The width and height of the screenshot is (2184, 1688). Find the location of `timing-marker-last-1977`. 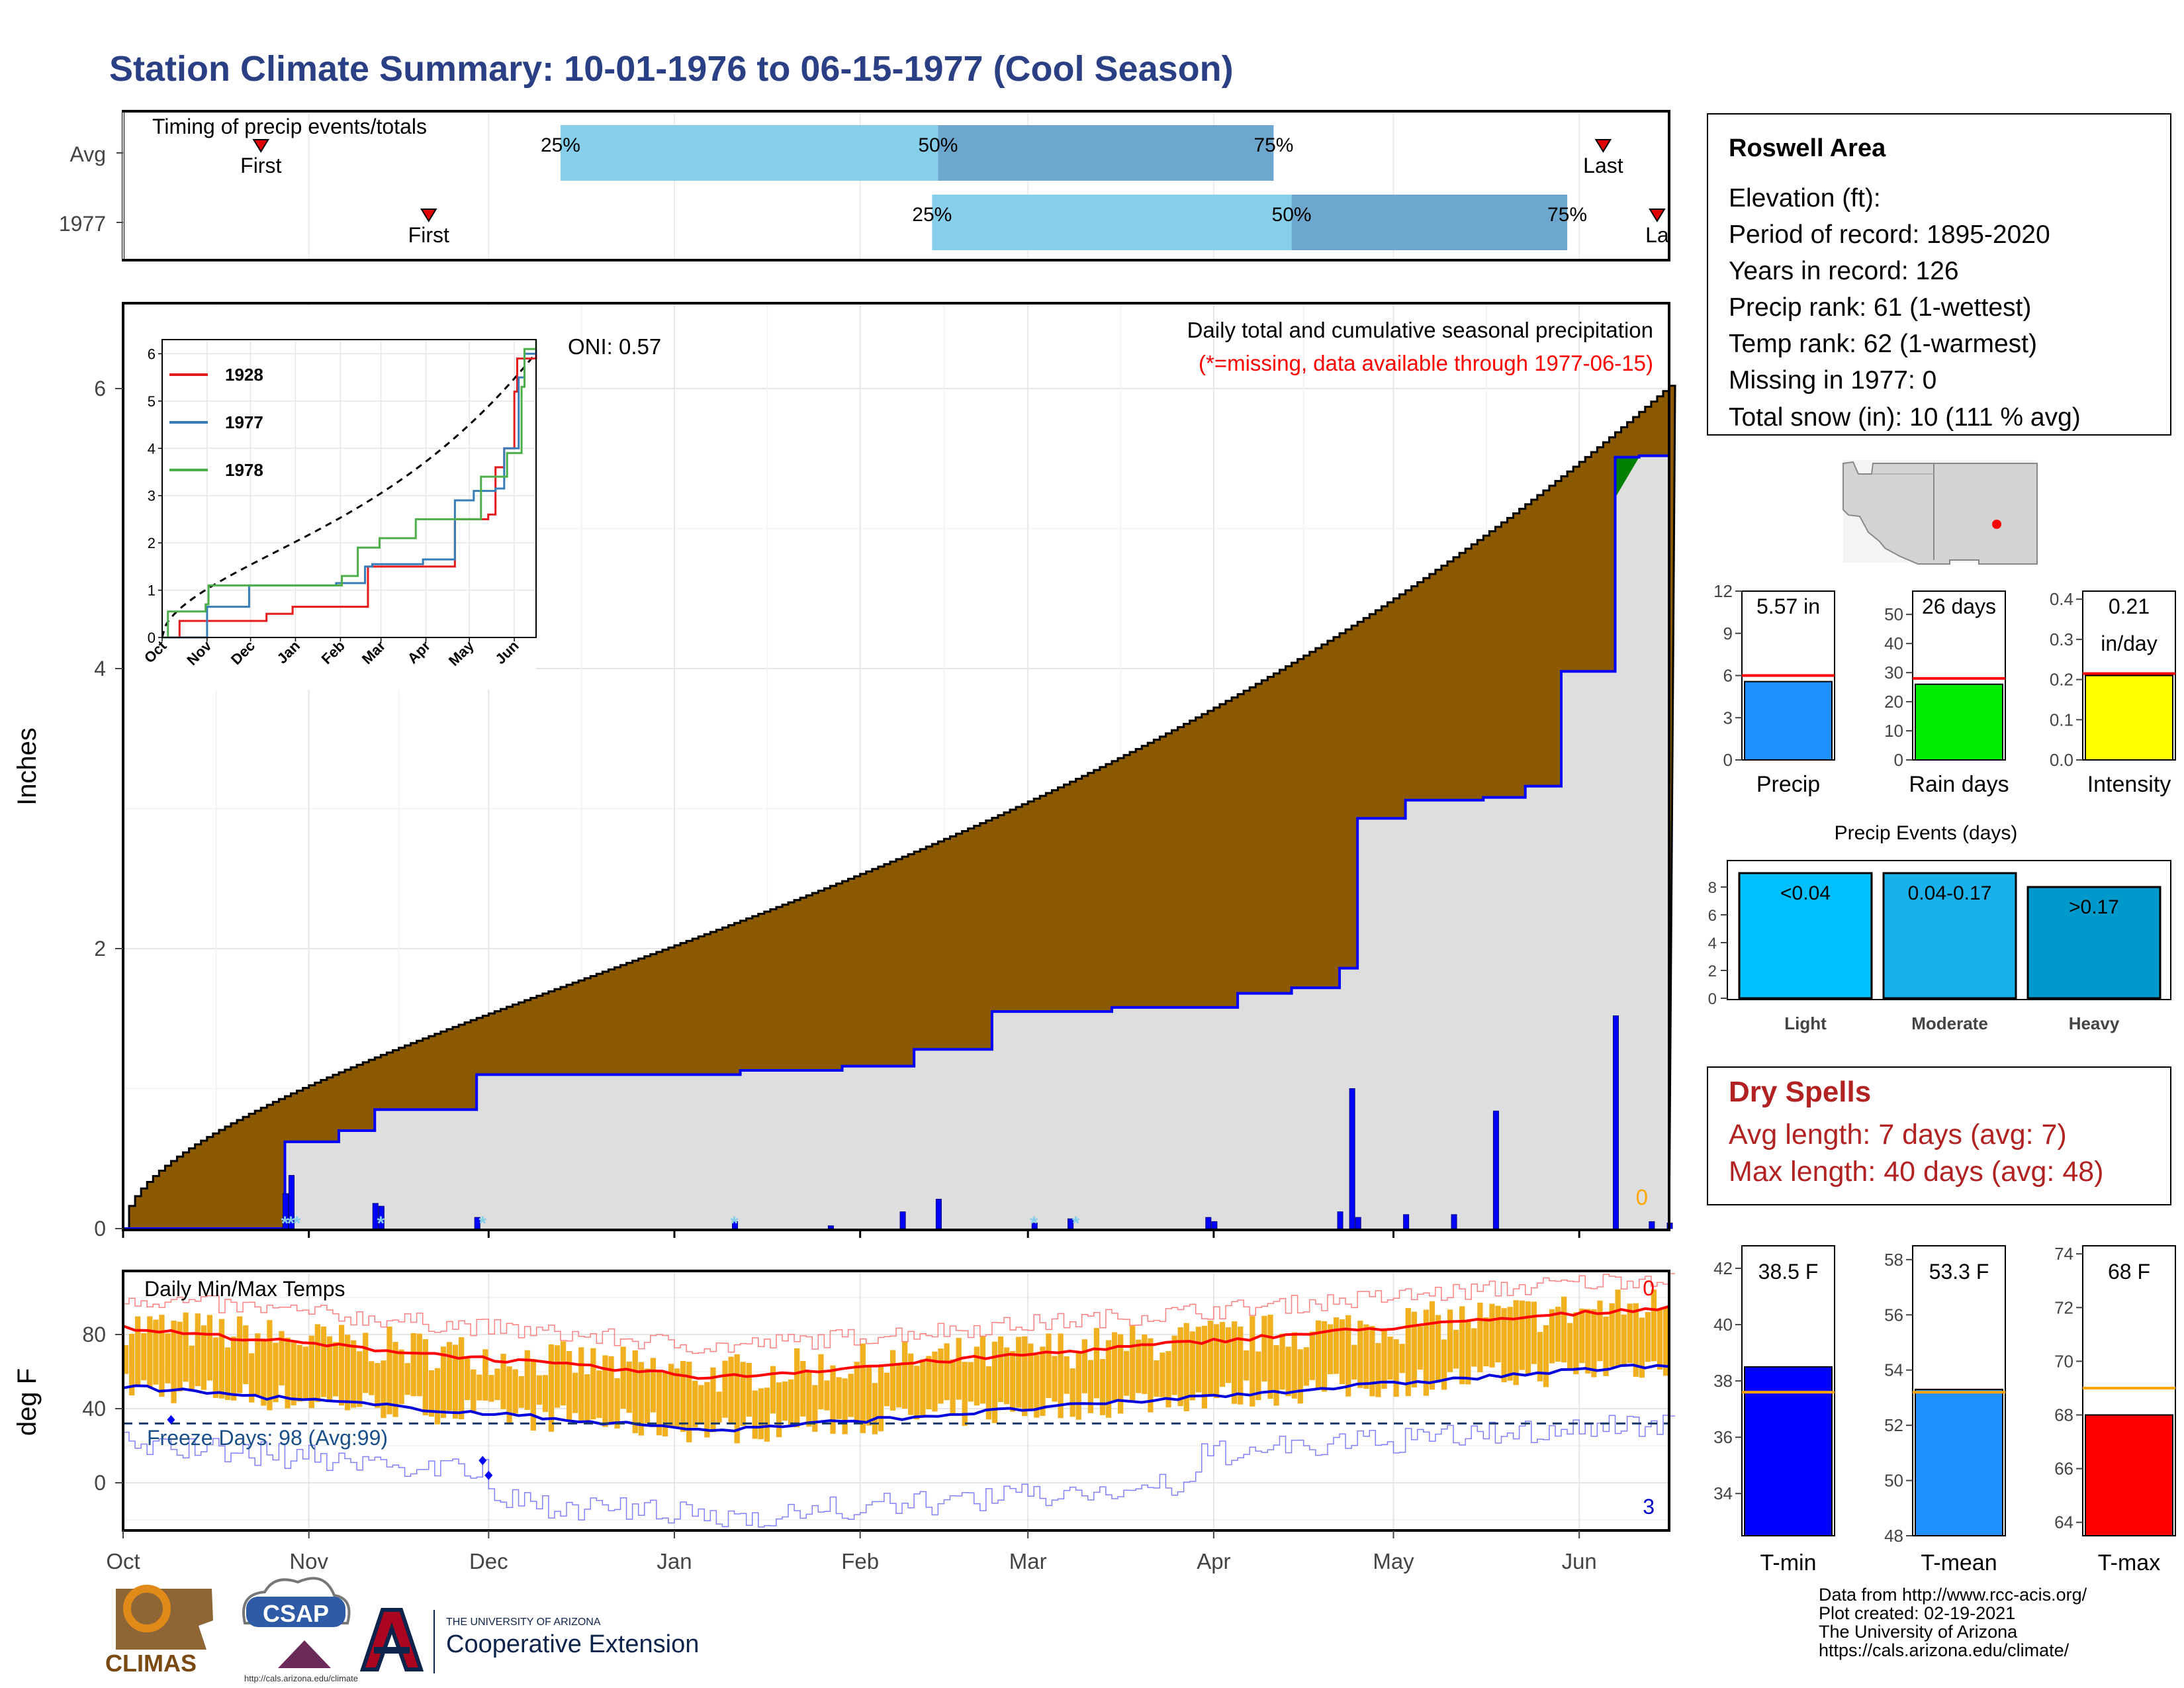

timing-marker-last-1977 is located at coordinates (1658, 215).